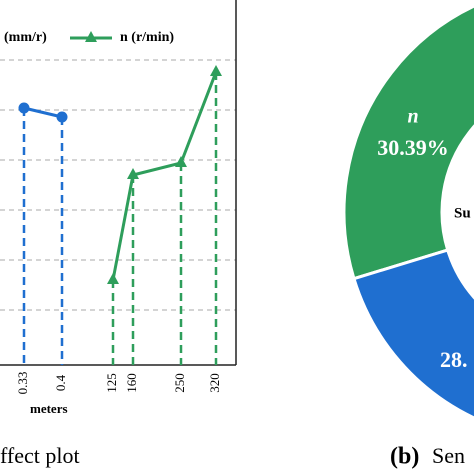 This screenshot has height=474, width=474. What do you see at coordinates (404, 457) in the screenshot?
I see `caption-label: (b)` at bounding box center [404, 457].